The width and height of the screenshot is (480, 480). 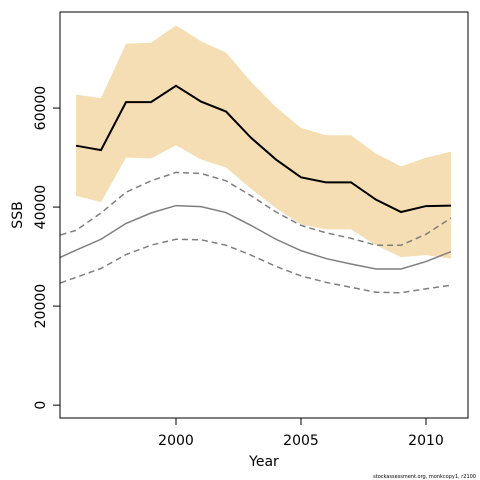 I want to click on y-tick-label: 40000, so click(x=41, y=207).